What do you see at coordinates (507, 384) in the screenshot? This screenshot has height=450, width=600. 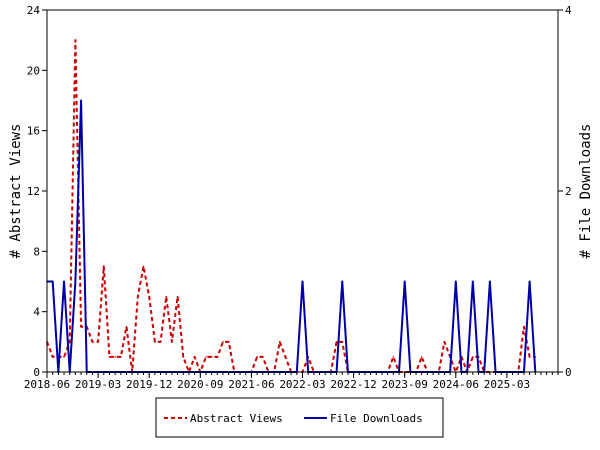 I see `x-tick-label: 2025-03` at bounding box center [507, 384].